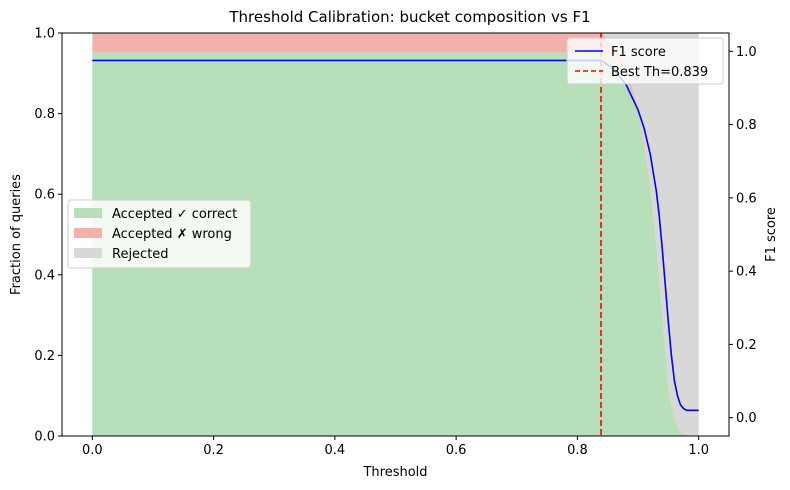  I want to click on x-tick-label: 0.6, so click(456, 450).